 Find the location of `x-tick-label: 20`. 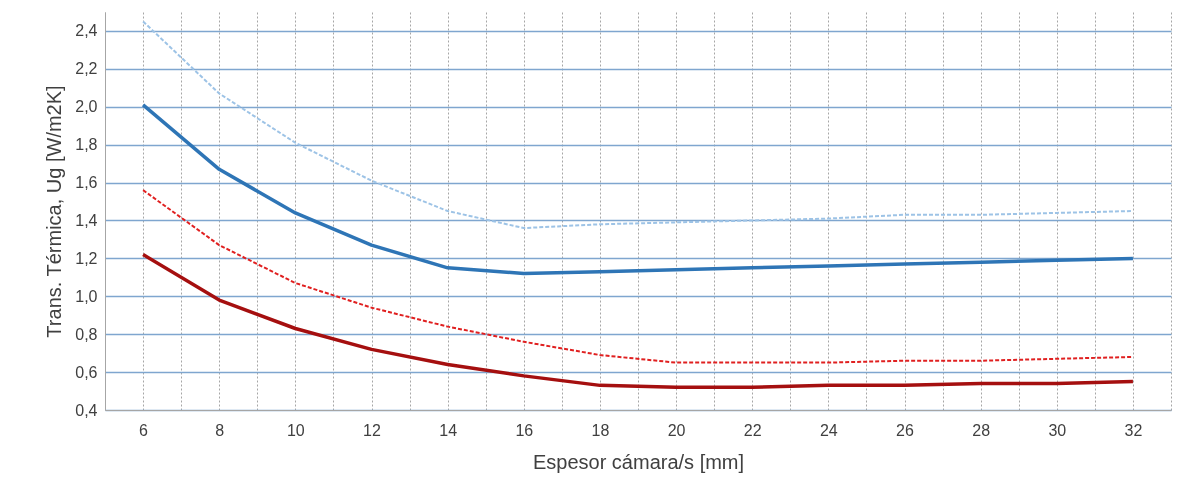

x-tick-label: 20 is located at coordinates (676, 430).